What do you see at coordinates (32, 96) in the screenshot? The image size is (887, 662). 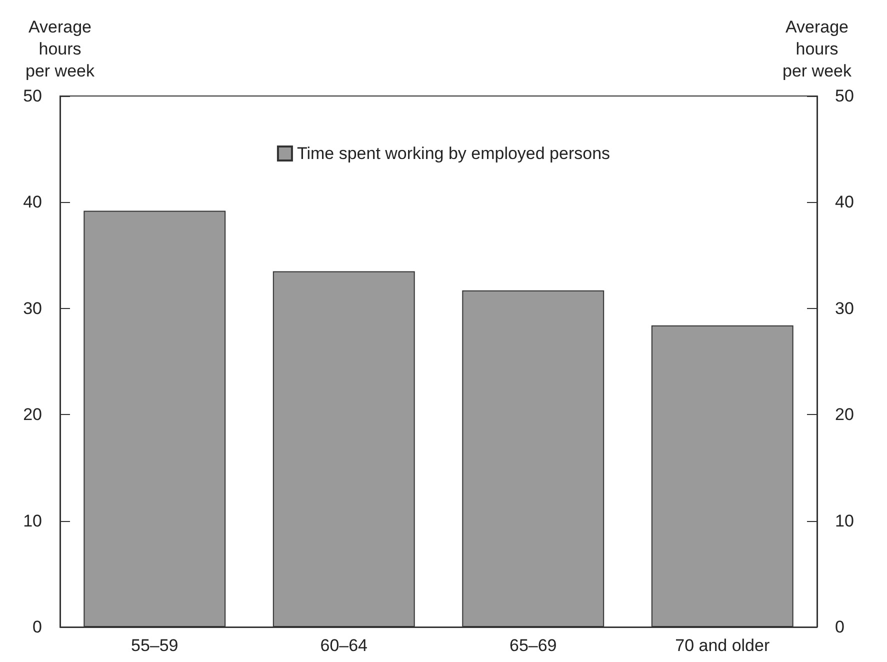 I see `y-tick-label: 50` at bounding box center [32, 96].